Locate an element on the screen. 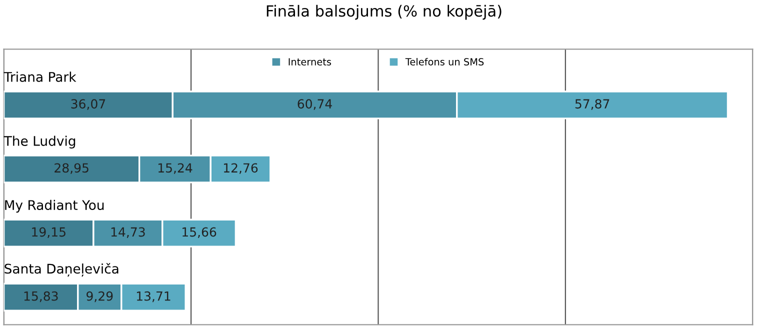 The image size is (768, 328). data-label: 9,29 is located at coordinates (99, 296).